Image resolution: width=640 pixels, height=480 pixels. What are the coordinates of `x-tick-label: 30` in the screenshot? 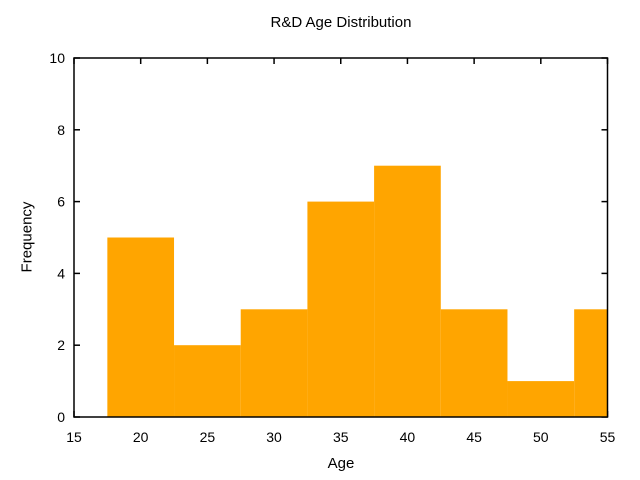 It's located at (274, 437).